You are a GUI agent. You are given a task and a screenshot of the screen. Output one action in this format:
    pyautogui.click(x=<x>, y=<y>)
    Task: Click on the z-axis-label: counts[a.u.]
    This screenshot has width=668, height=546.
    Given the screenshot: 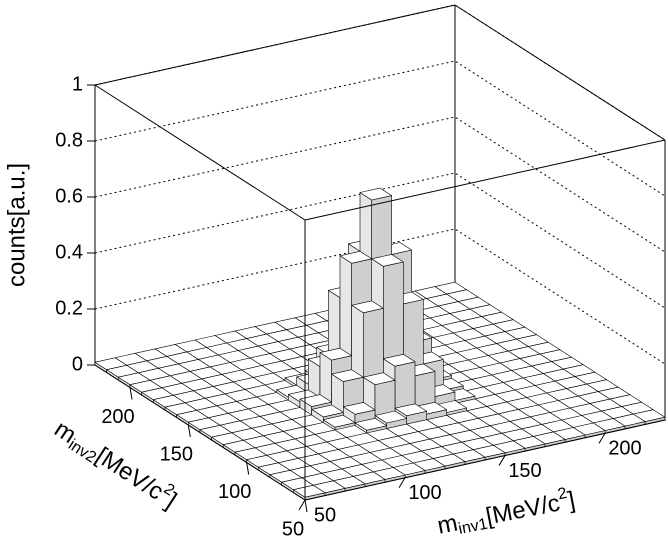 What is the action you would take?
    pyautogui.click(x=16, y=225)
    